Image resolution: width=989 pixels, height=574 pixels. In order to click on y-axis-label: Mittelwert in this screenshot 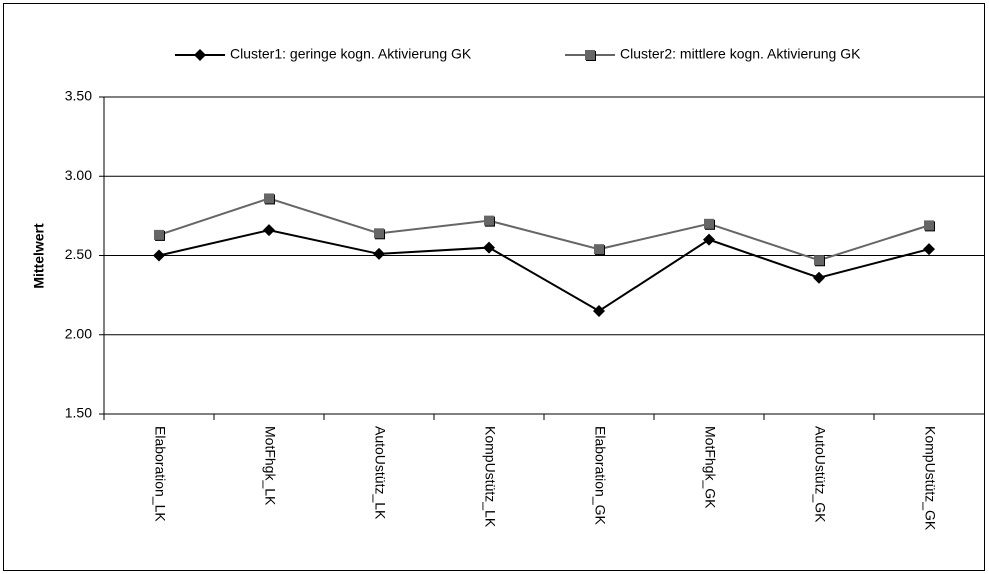, I will do `click(39, 256)`.